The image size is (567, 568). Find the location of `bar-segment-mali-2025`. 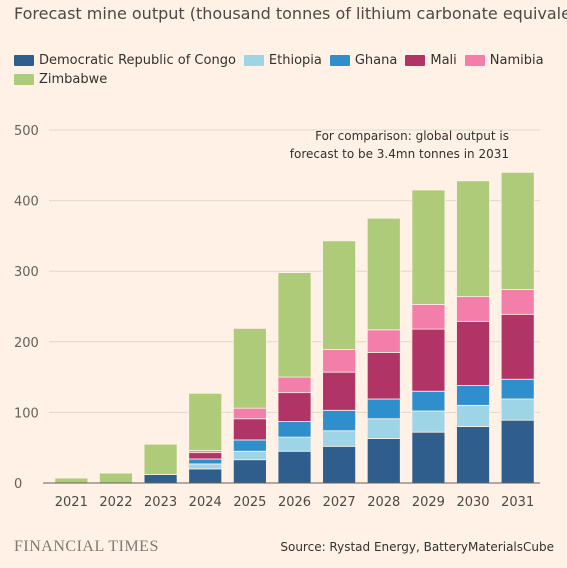

bar-segment-mali-2025 is located at coordinates (249, 429).